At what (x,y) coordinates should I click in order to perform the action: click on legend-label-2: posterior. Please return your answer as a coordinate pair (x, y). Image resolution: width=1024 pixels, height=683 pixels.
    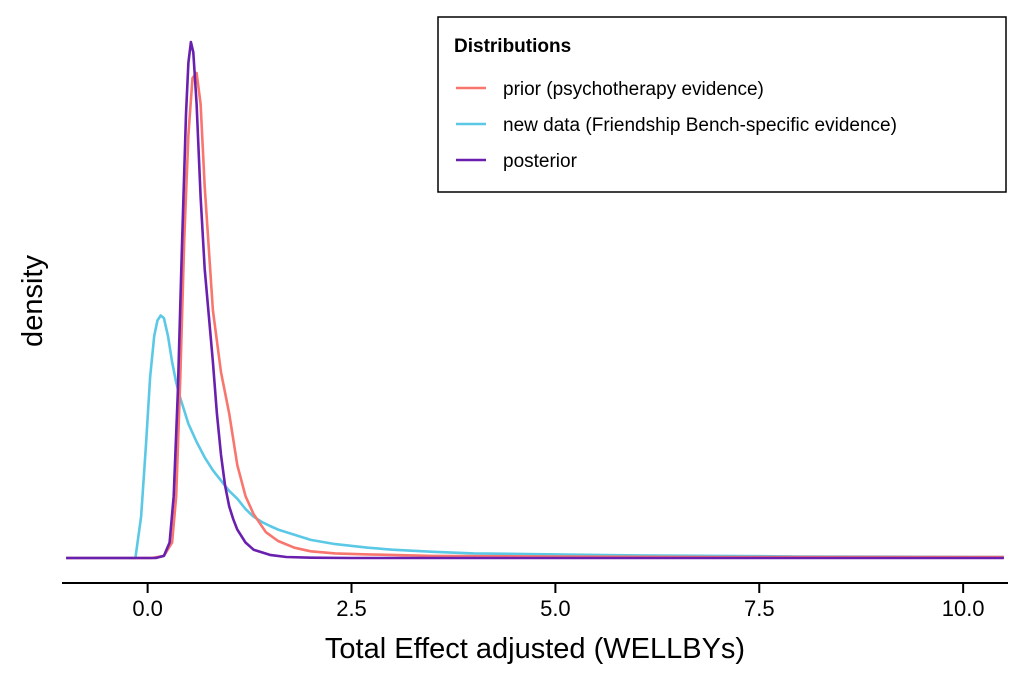
    Looking at the image, I should click on (540, 161).